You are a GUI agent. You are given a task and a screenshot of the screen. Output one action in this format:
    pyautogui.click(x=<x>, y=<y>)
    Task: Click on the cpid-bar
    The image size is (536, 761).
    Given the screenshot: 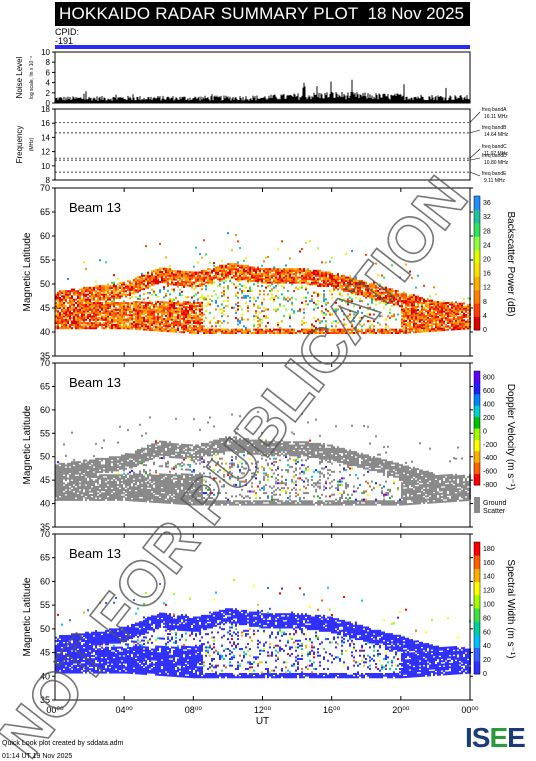 What is the action you would take?
    pyautogui.click(x=262, y=47)
    